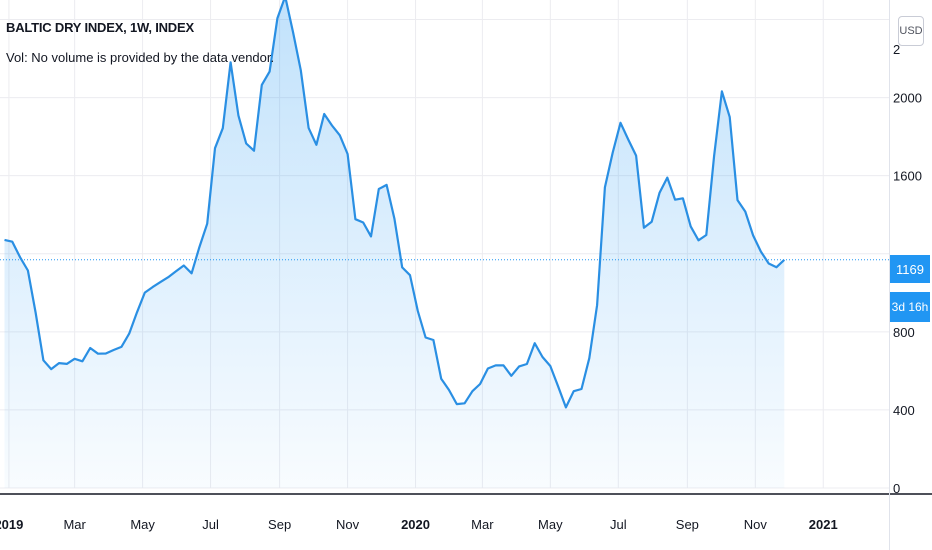  Describe the element at coordinates (100, 27) in the screenshot. I see `chart-title: BALTIC DRY INDEX, 1W, INDEX` at that location.